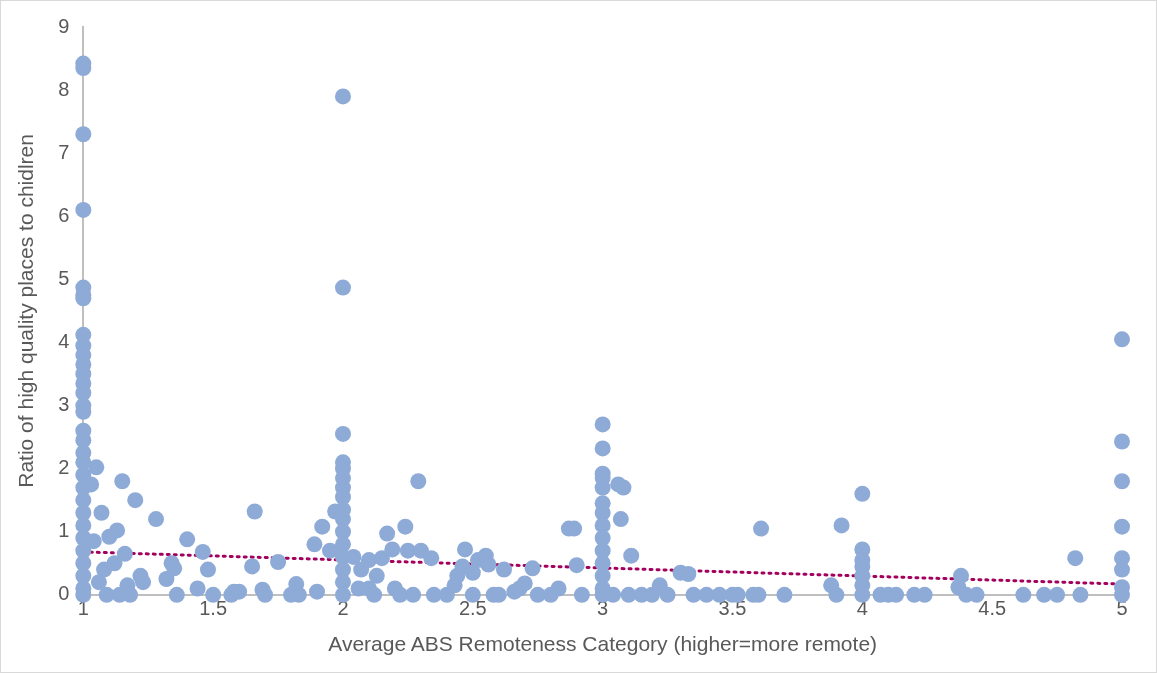 Image resolution: width=1157 pixels, height=673 pixels. I want to click on y-tick-label: 8, so click(64, 88).